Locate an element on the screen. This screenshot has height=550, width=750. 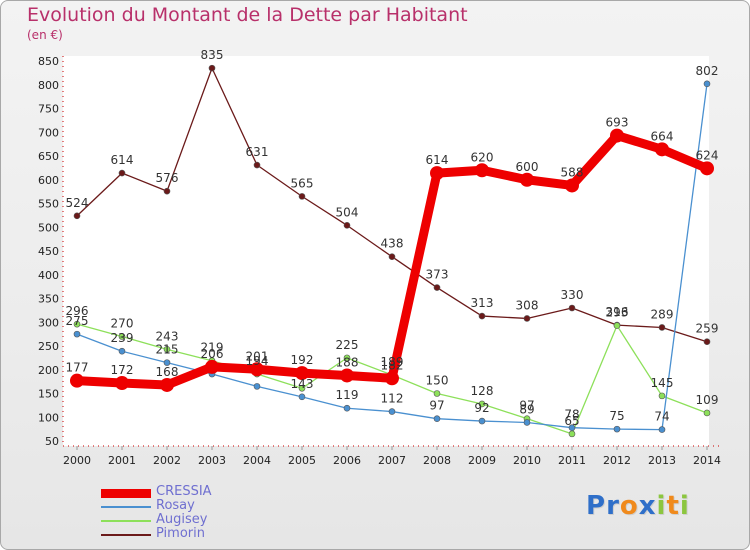
data-label-pimorin: 835 is located at coordinates (212, 55).